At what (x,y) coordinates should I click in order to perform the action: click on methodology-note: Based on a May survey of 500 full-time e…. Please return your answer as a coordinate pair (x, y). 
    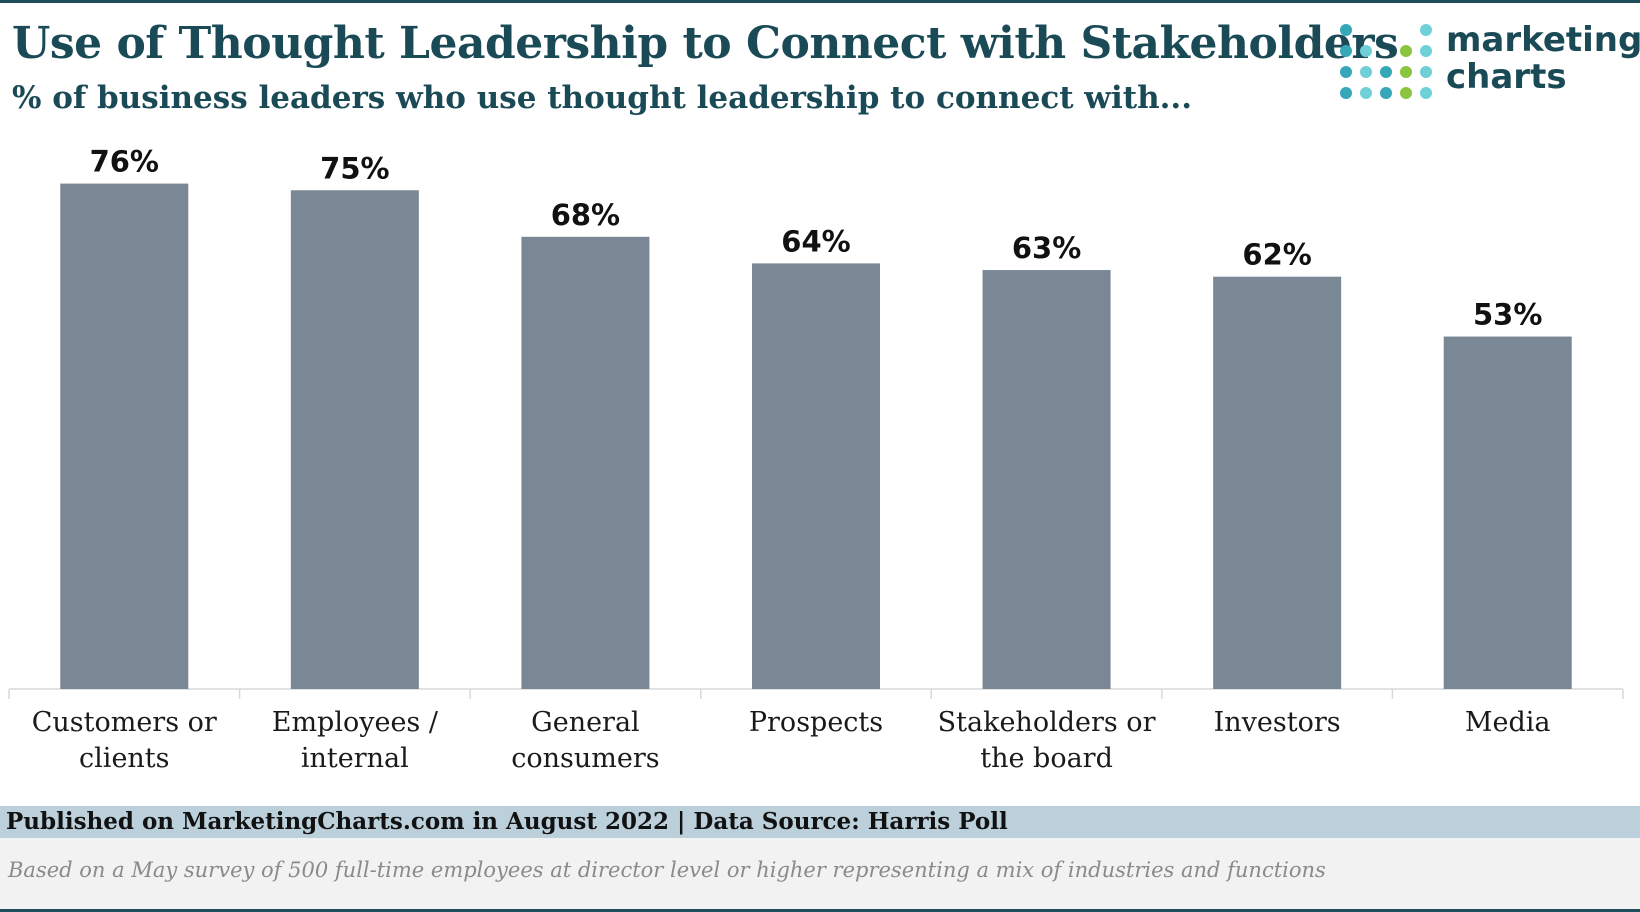
    Looking at the image, I should click on (667, 870).